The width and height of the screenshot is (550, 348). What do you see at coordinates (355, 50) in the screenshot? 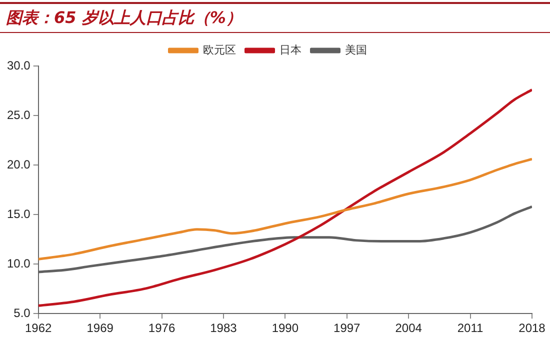
I see `legend-label: 美国` at bounding box center [355, 50].